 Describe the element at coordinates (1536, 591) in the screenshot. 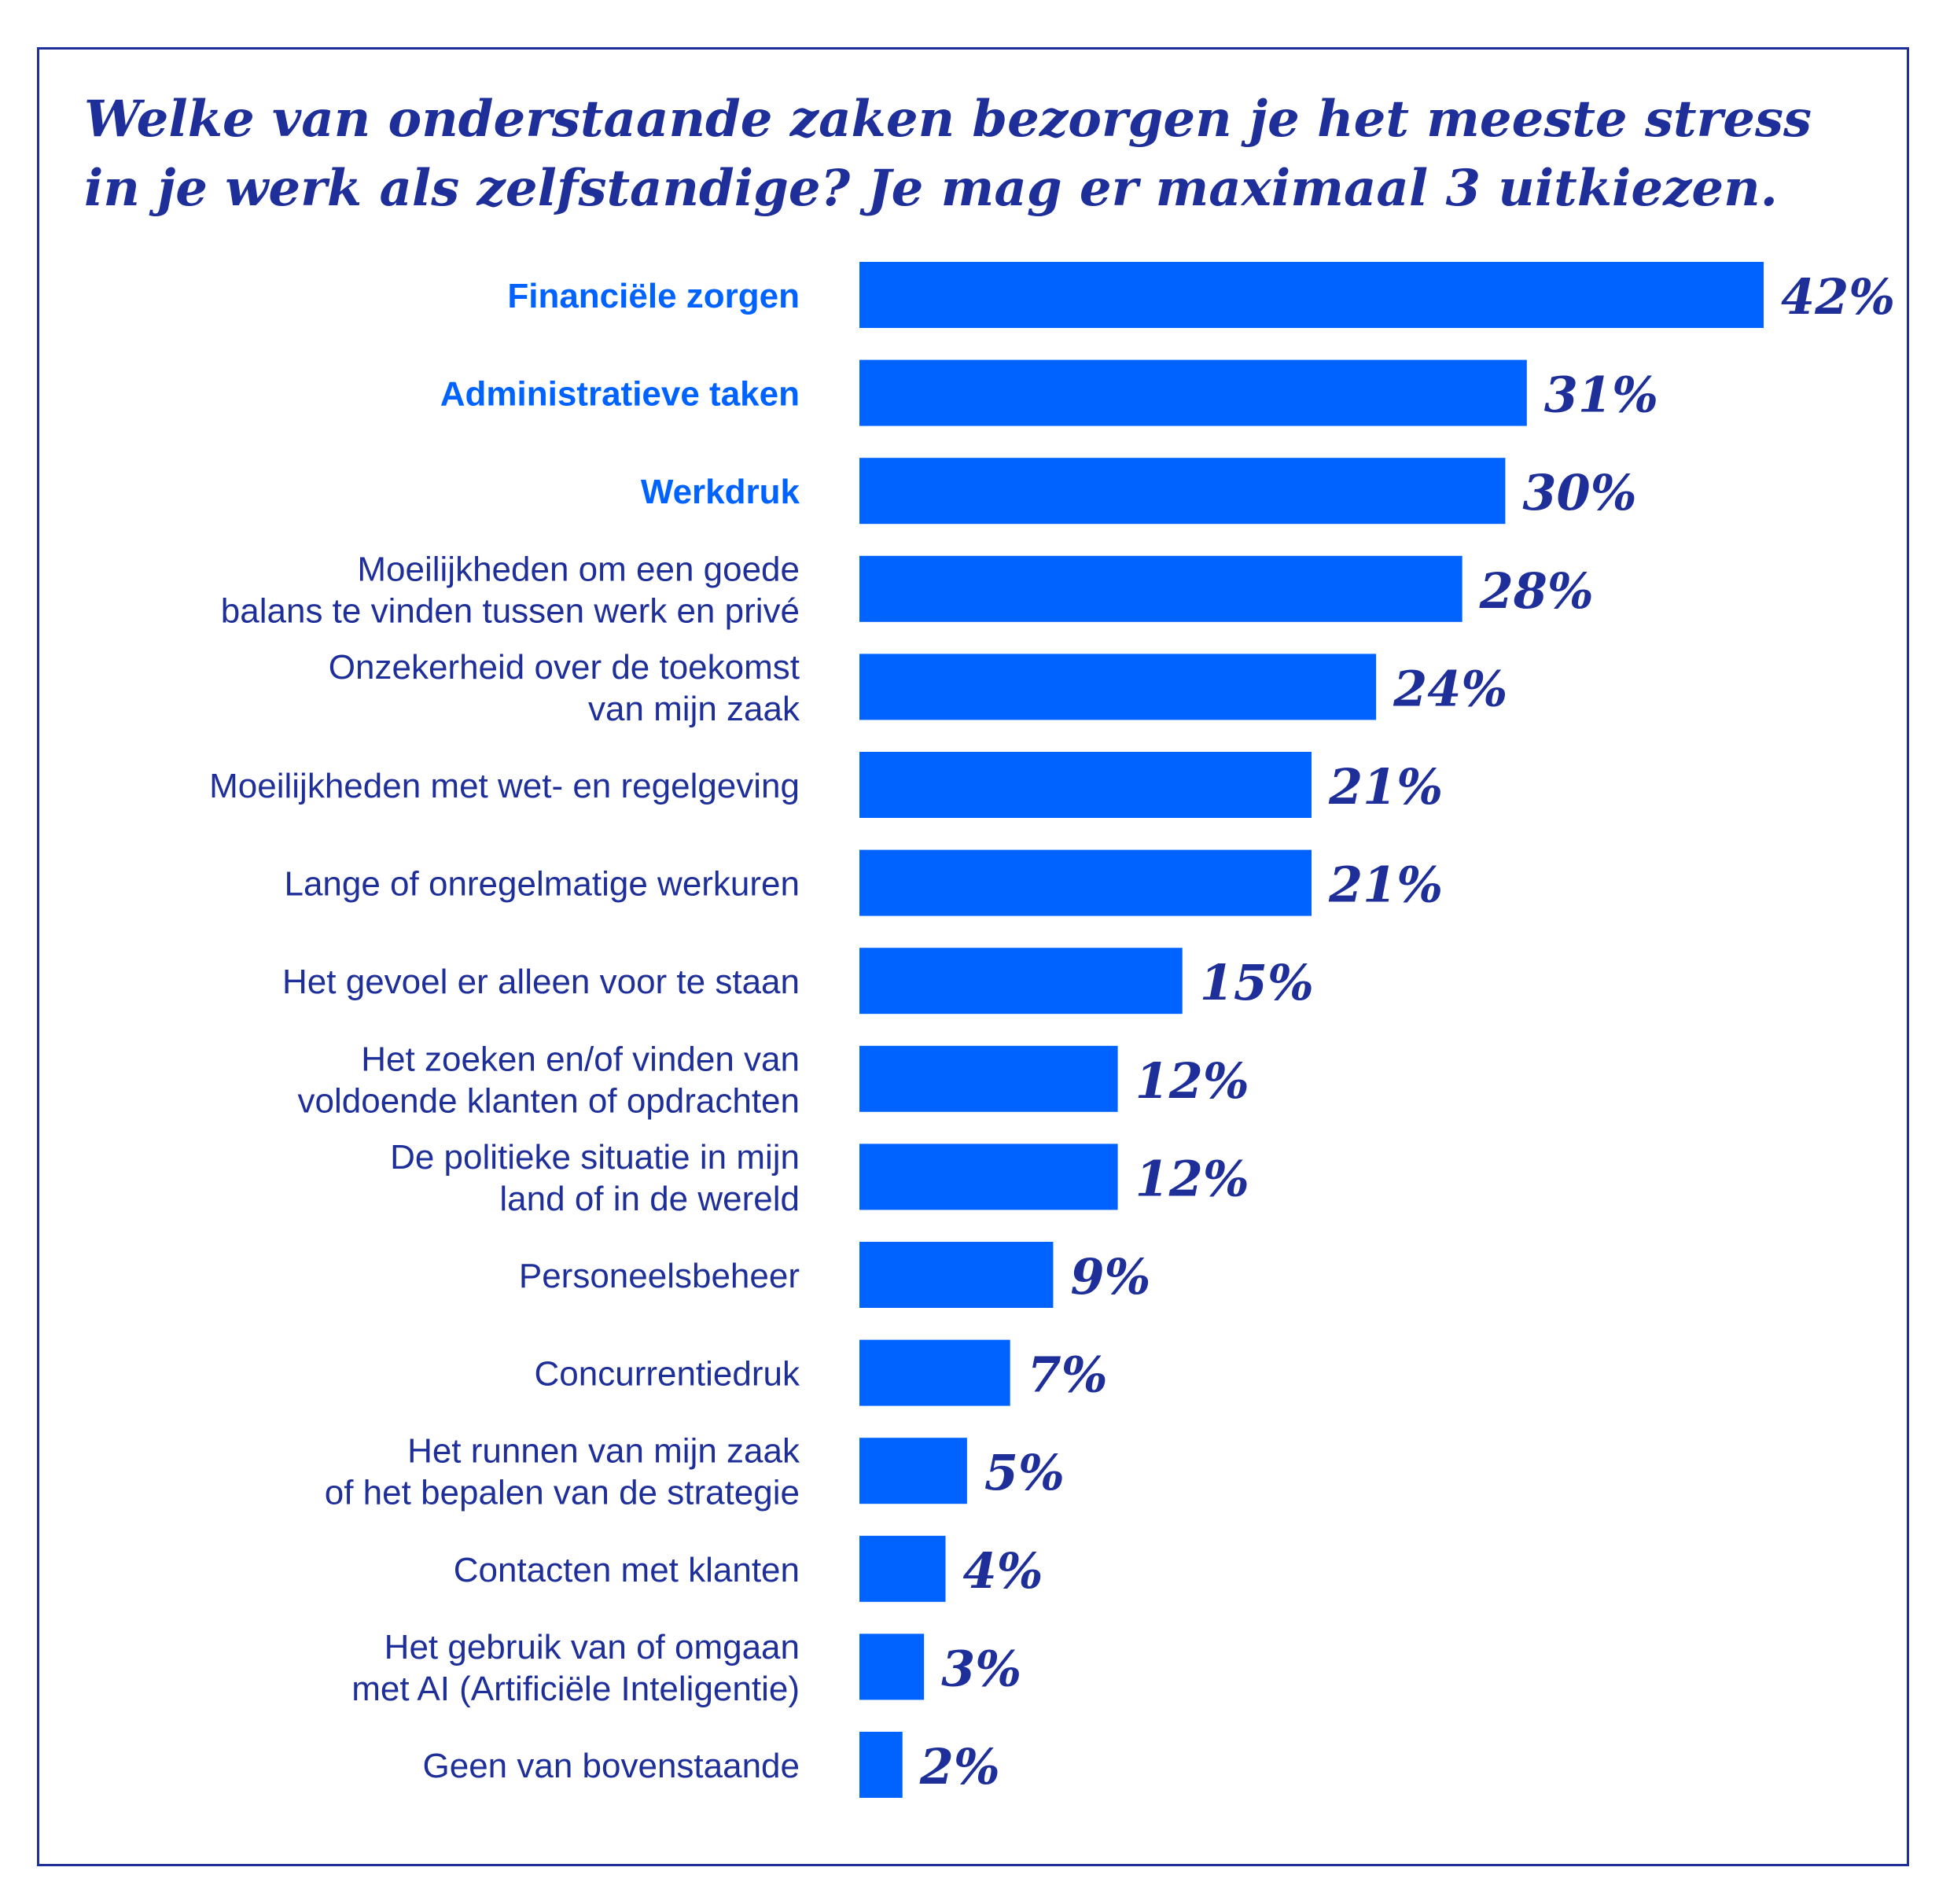

I see `value-label-4: 28%` at that location.